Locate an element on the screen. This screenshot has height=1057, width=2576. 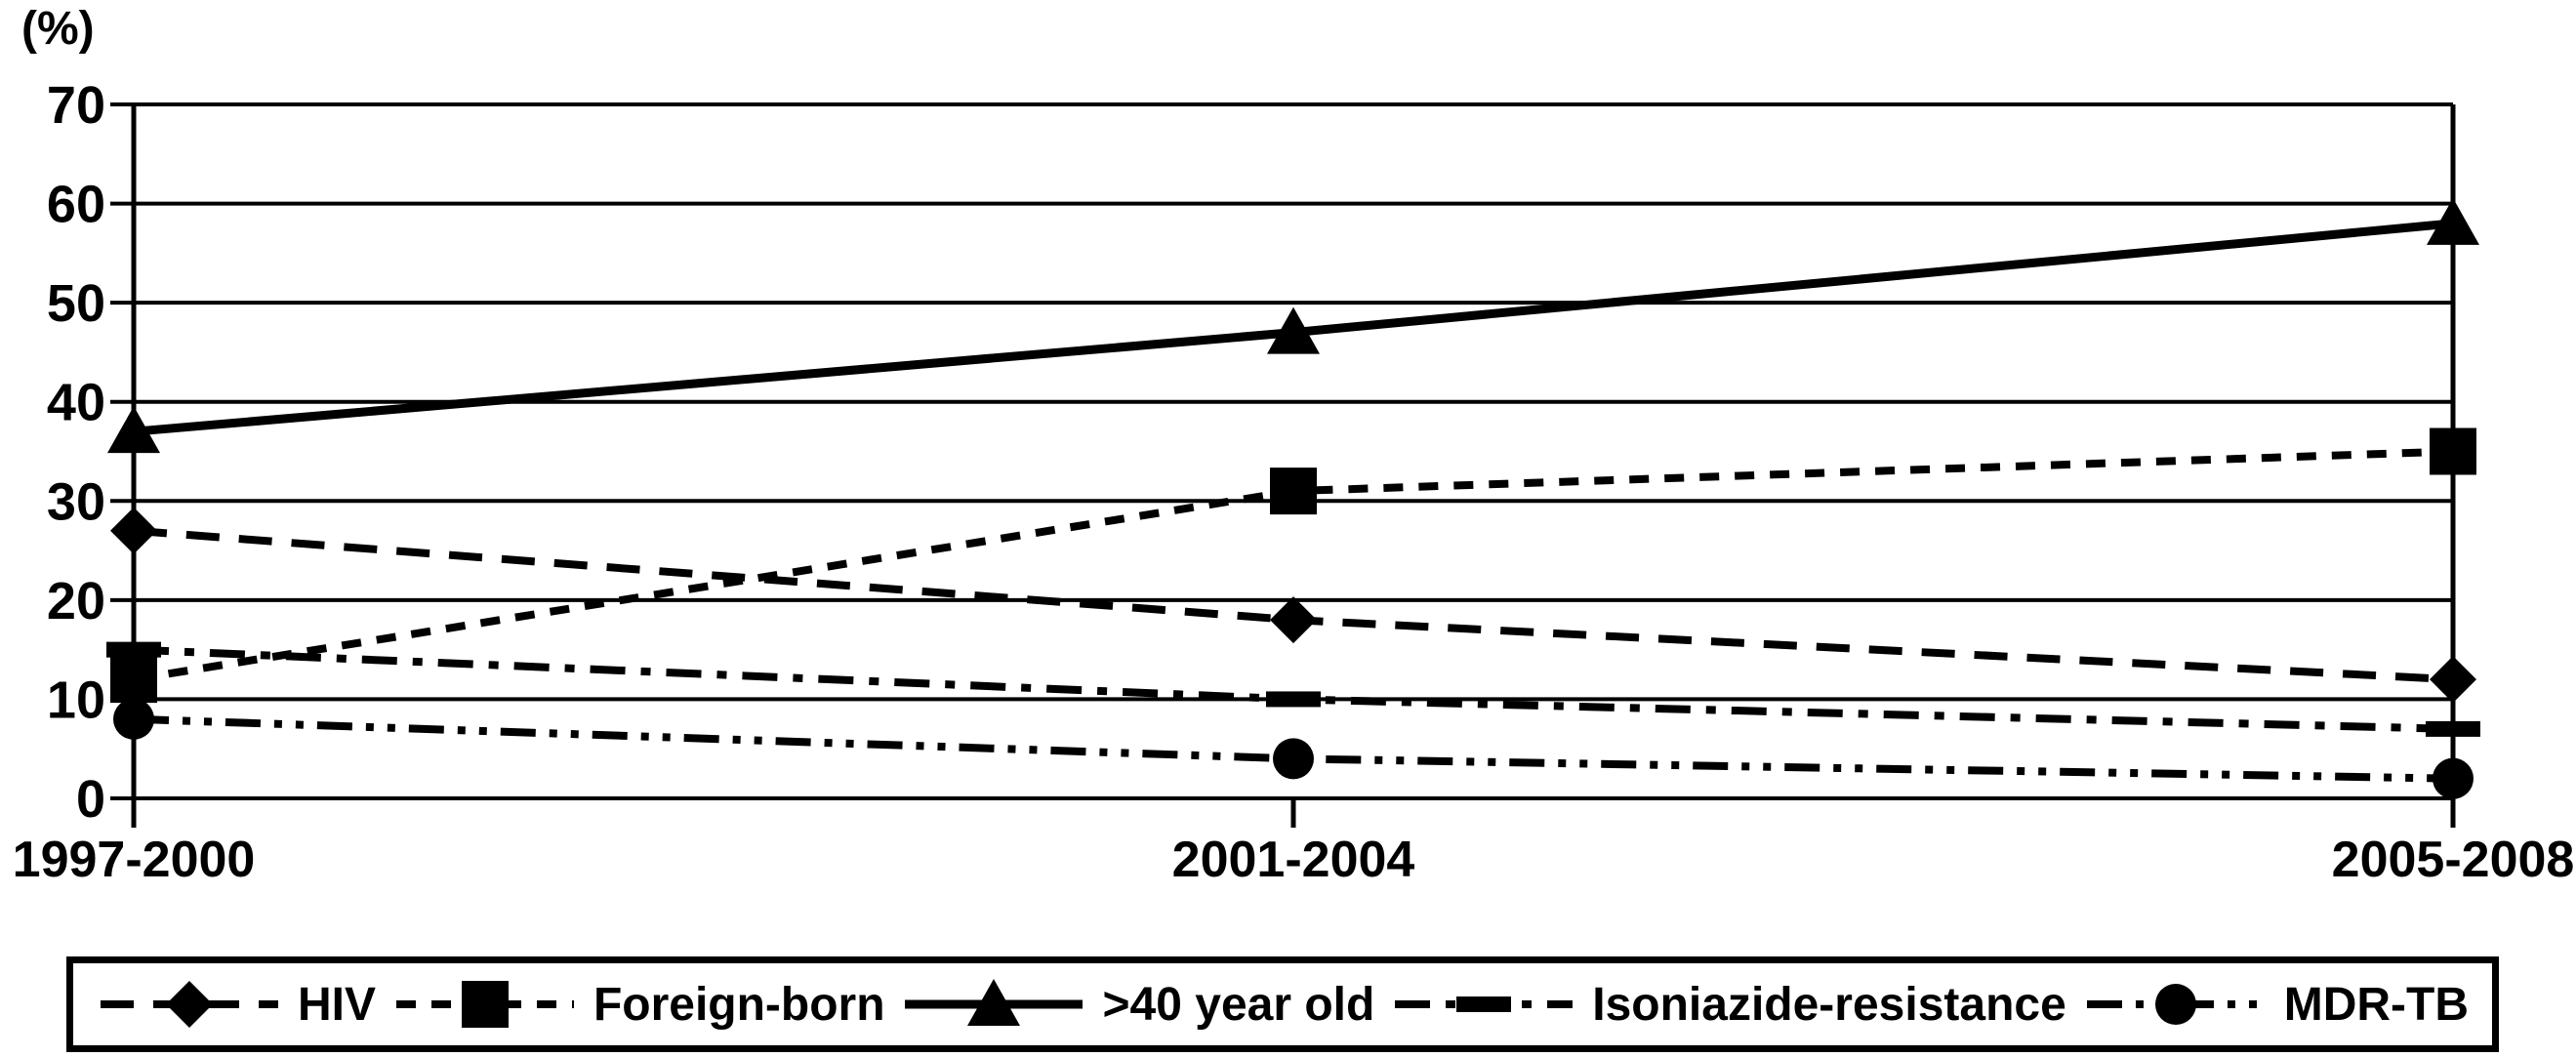
legend-item-foreign-born: Foreign-born is located at coordinates (638, 1004).